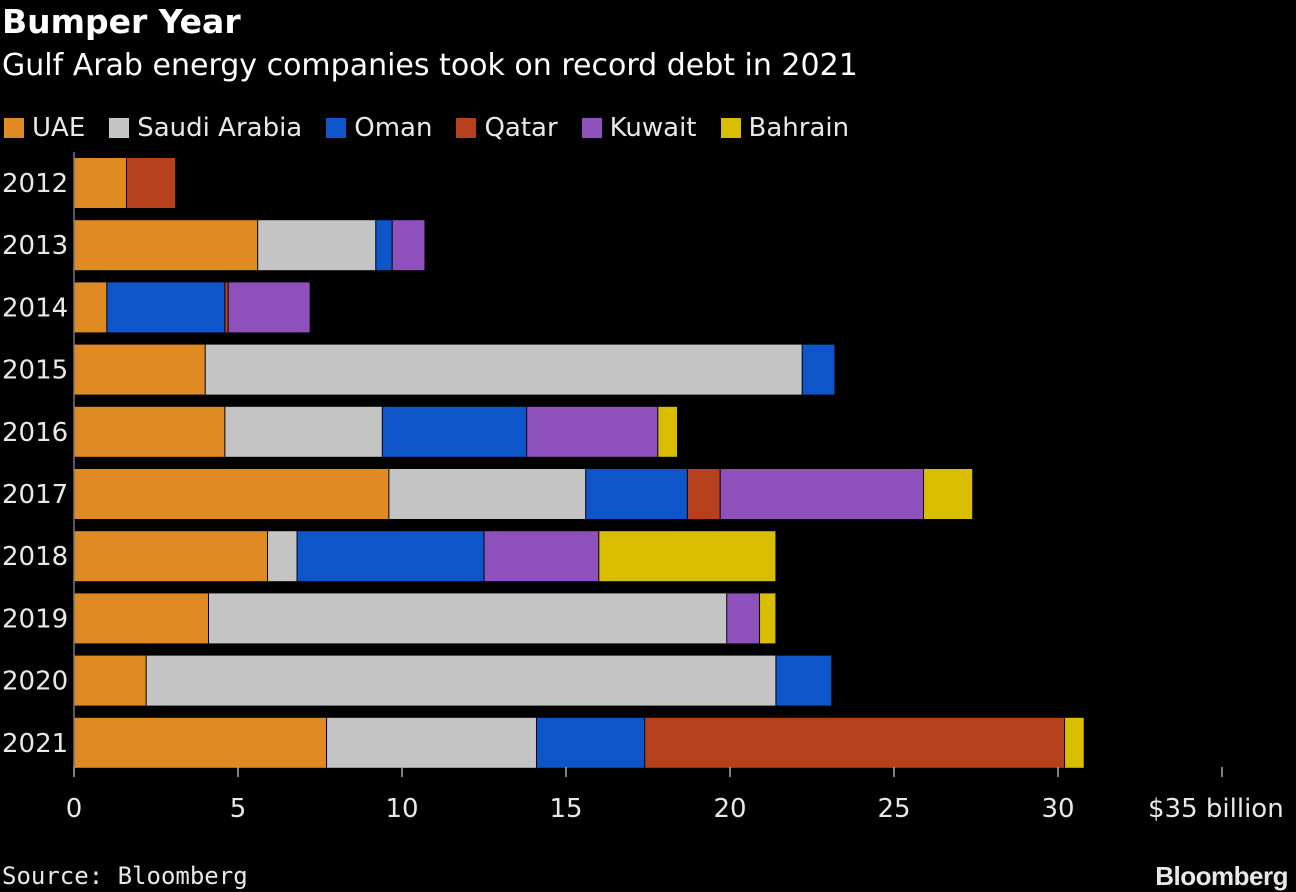  I want to click on category-label: 2020, so click(35, 682).